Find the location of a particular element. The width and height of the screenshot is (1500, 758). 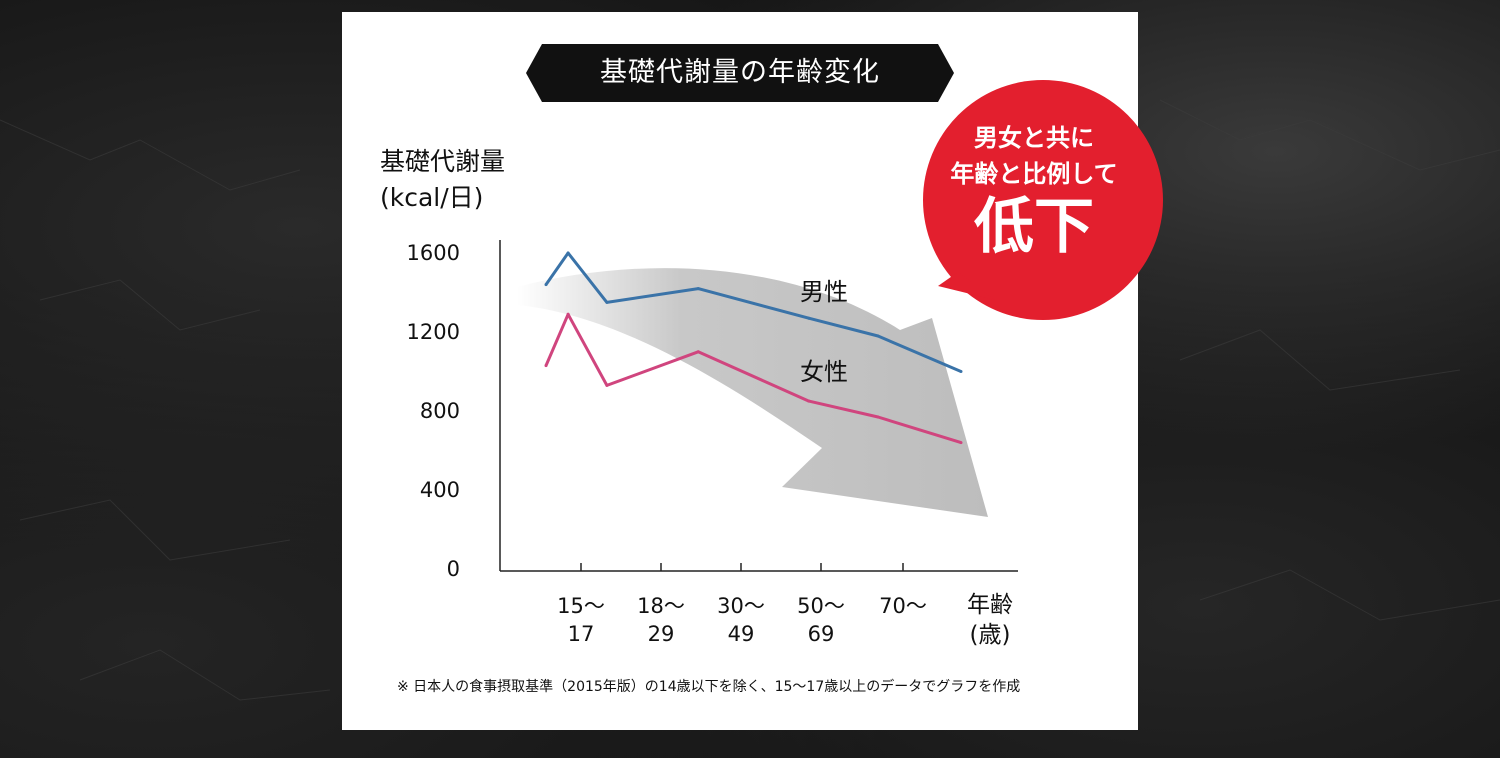

chart-title: 基礎代謝量の年齢変化 is located at coordinates (740, 72).